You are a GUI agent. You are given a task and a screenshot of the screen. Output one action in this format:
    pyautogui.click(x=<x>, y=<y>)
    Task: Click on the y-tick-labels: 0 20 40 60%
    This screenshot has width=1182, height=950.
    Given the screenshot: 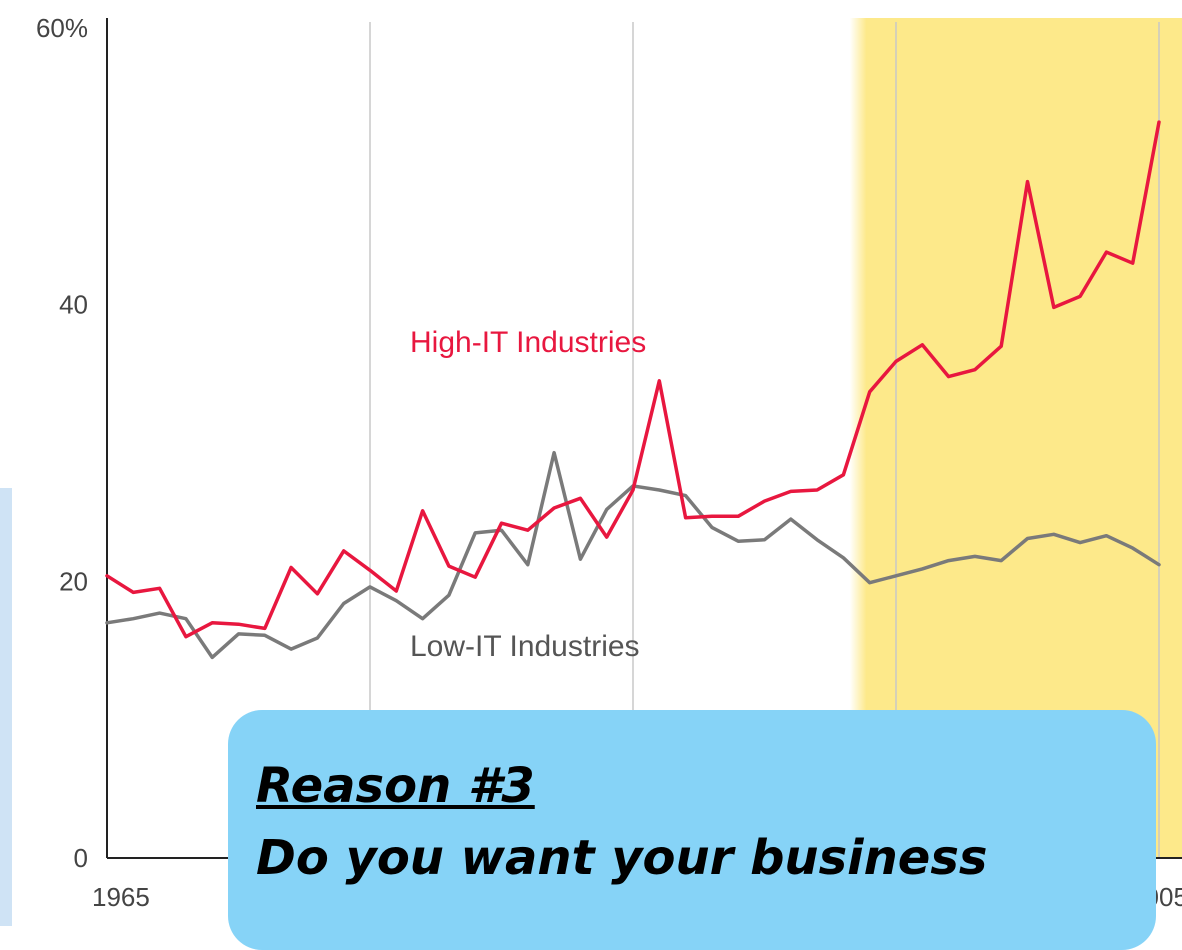 What is the action you would take?
    pyautogui.click(x=62, y=443)
    